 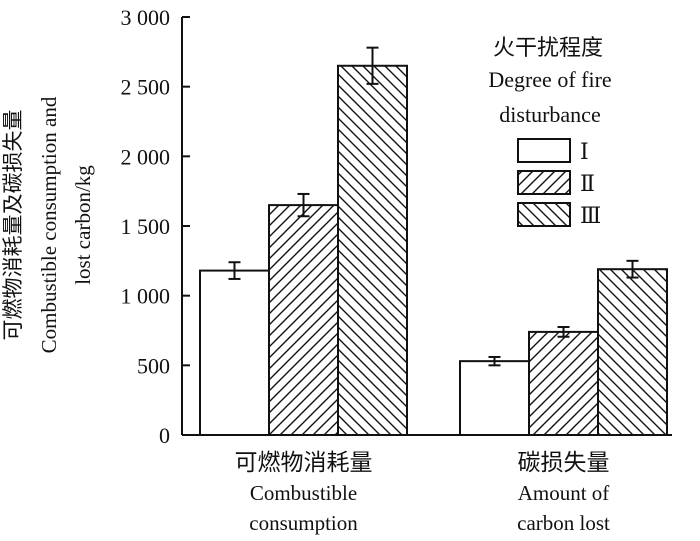 What do you see at coordinates (564, 462) in the screenshot?
I see `x-category-label-cn: 碳损失量` at bounding box center [564, 462].